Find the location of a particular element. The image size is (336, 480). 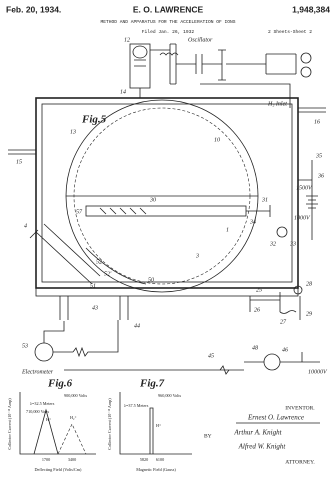

plate-hatch is located at coordinates (123, 211).